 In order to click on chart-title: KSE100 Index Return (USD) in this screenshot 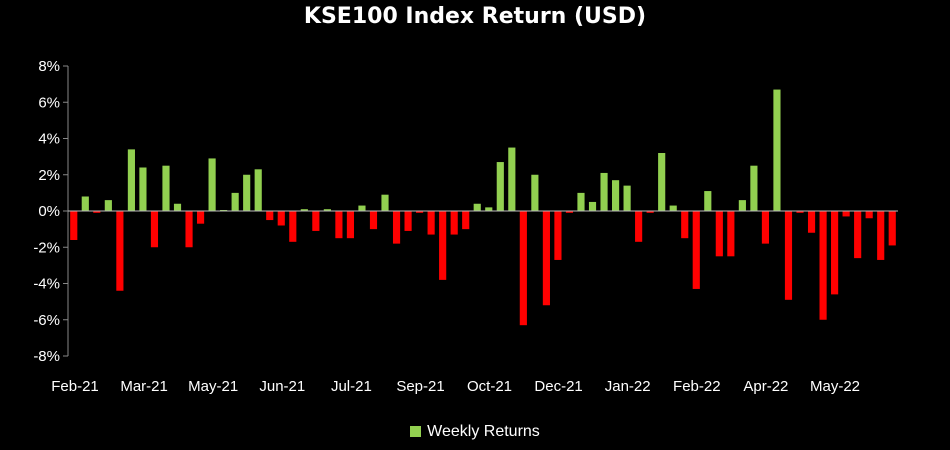, I will do `click(475, 16)`.